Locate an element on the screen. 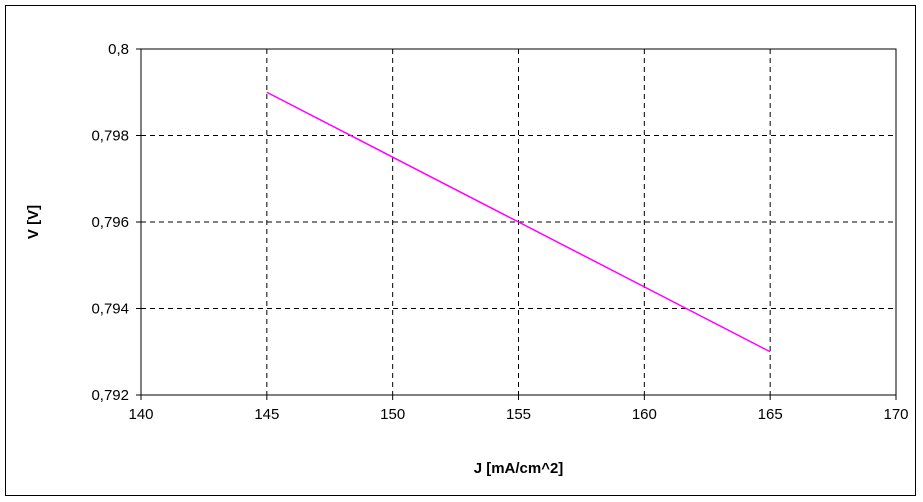 This screenshot has height=502, width=923. x-tick-label: 150 is located at coordinates (392, 414).